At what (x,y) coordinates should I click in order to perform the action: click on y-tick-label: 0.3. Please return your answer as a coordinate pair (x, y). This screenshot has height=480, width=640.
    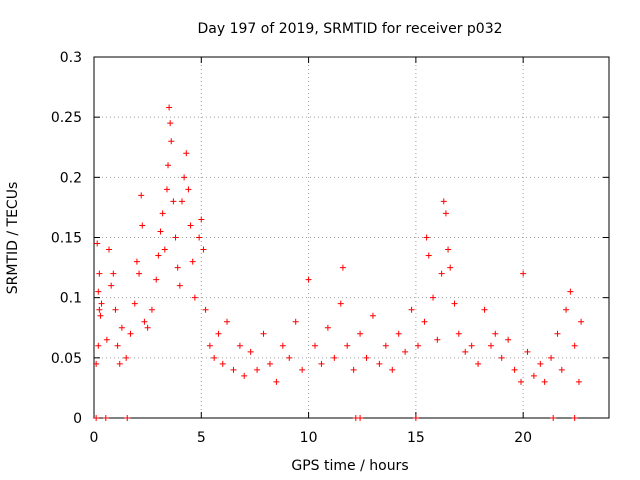
    Looking at the image, I should click on (71, 58).